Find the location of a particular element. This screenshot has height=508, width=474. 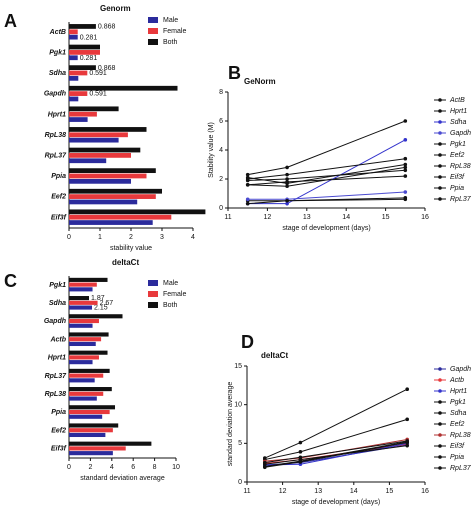

x-tick-label: 10 is located at coordinates (176, 467).